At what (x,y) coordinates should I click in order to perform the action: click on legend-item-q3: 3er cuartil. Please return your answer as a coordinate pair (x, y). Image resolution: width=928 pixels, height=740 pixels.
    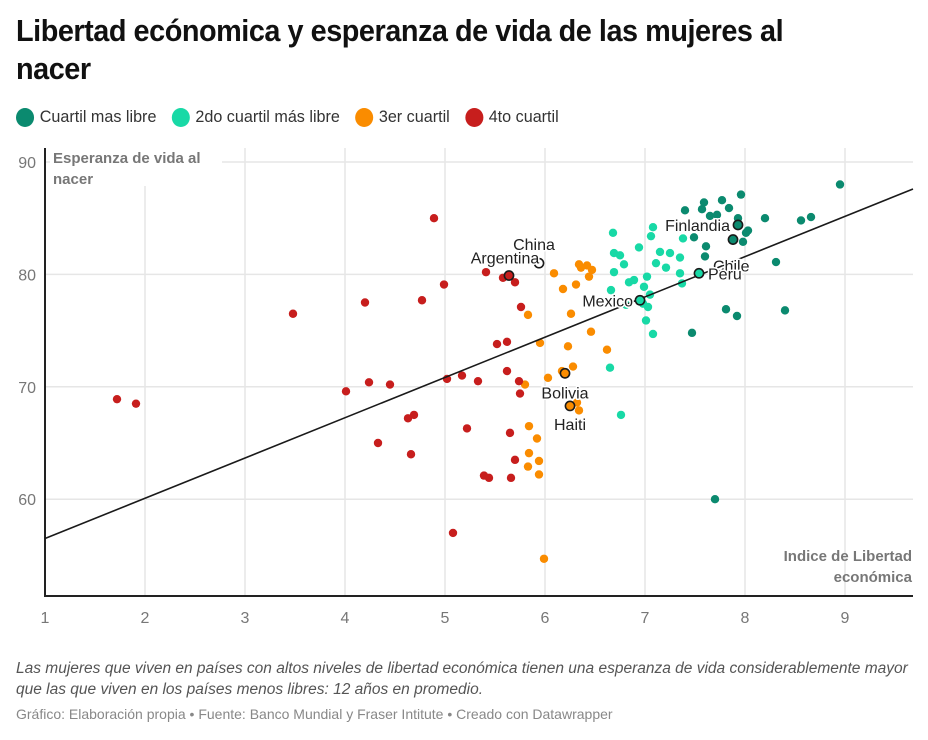
    Looking at the image, I should click on (402, 117).